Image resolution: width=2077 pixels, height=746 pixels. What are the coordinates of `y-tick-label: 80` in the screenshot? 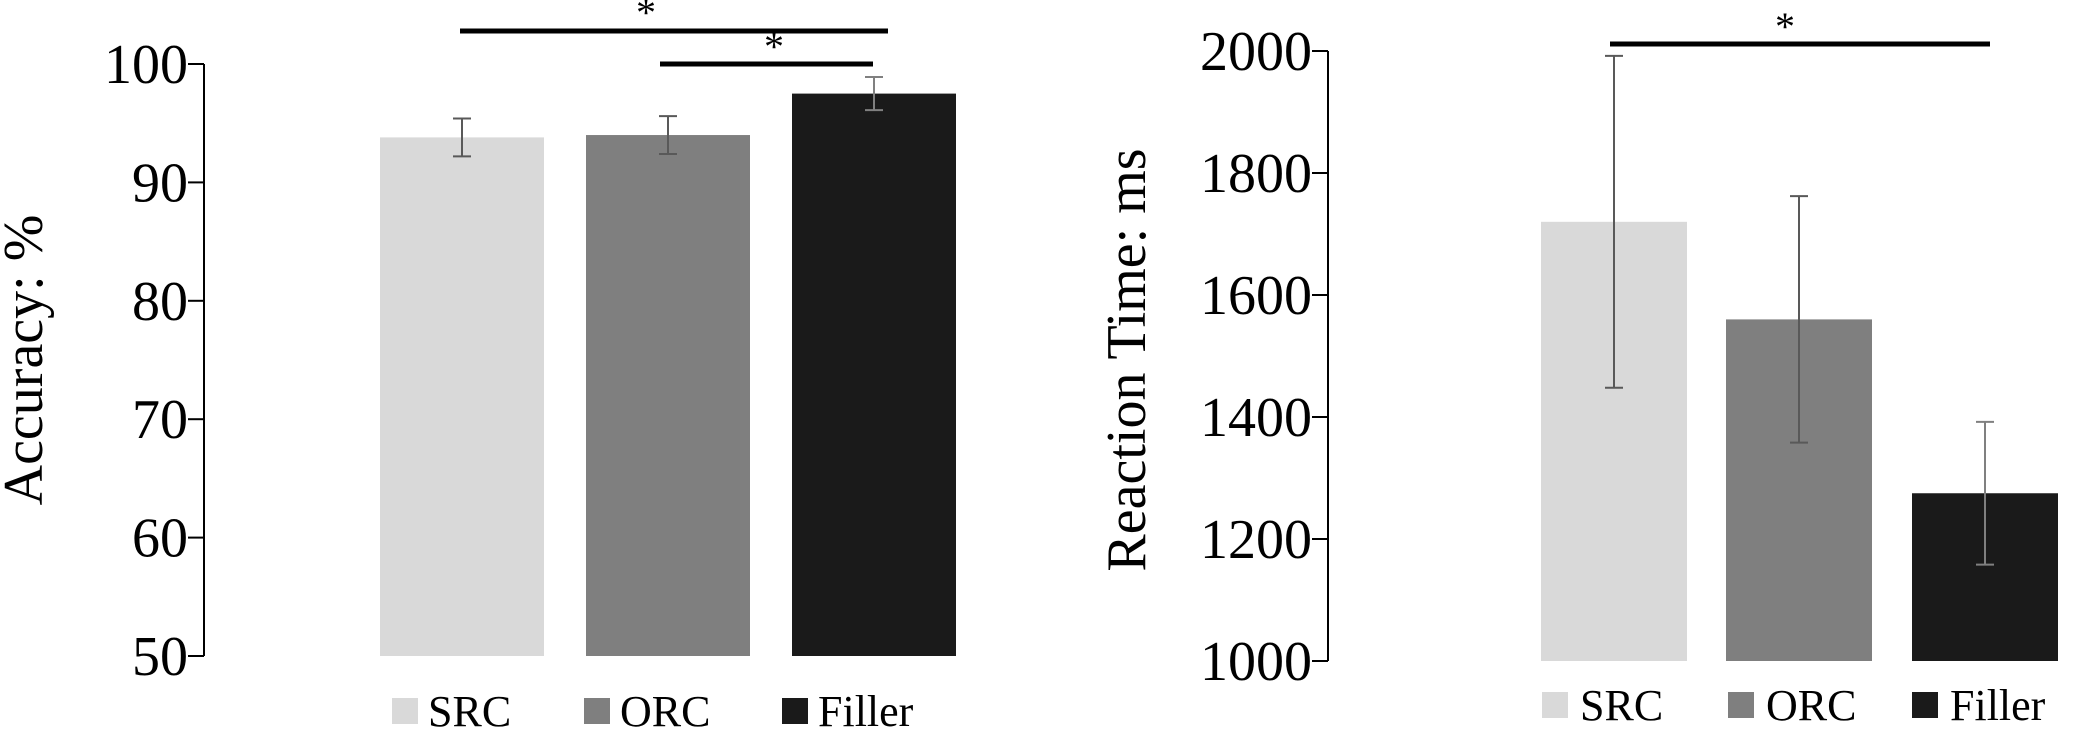 It's located at (160, 302).